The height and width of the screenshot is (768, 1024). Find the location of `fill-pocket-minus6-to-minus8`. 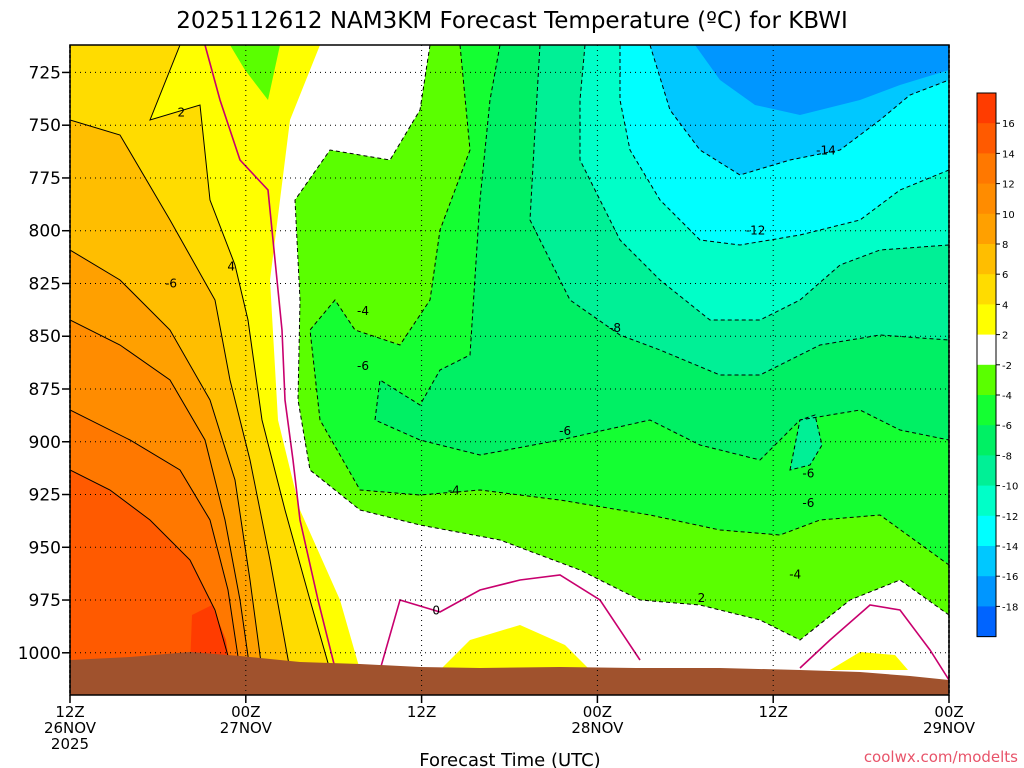

fill-pocket-minus6-to-minus8 is located at coordinates (806, 442).